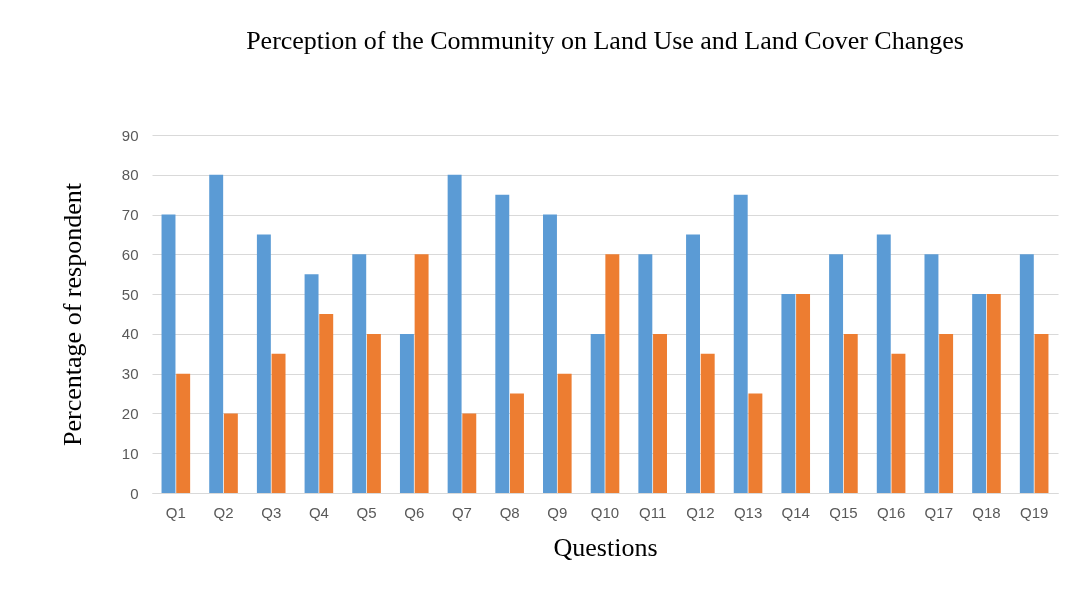 This screenshot has width=1076, height=606. Describe the element at coordinates (366, 512) in the screenshot. I see `x-tick-label: Q5` at that location.